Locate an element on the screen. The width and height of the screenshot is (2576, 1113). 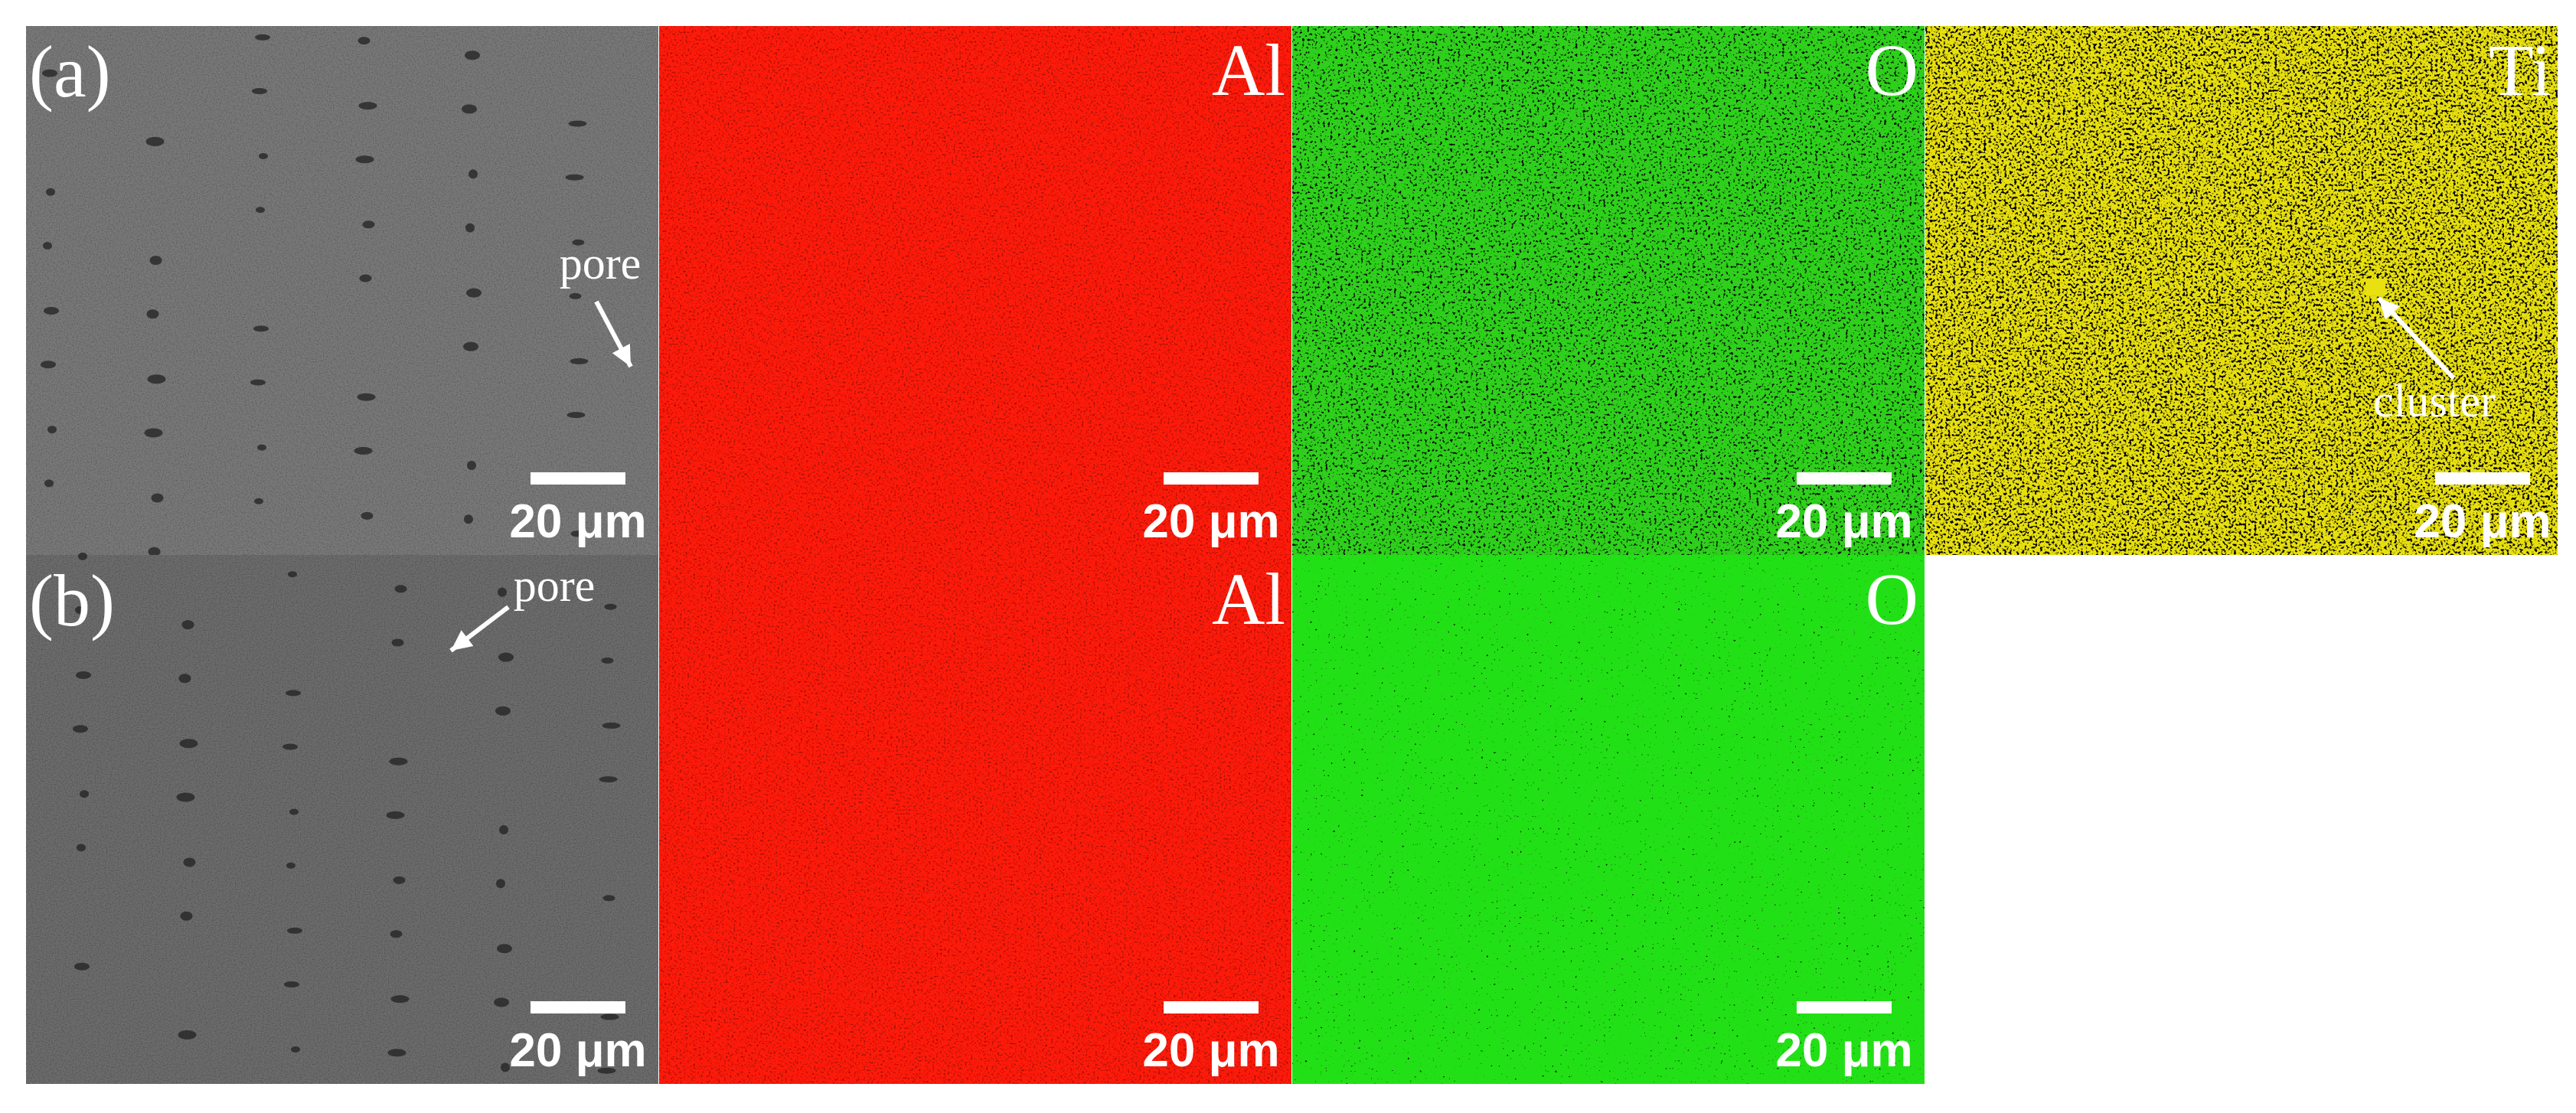
annotation: cluster is located at coordinates (2434, 401).